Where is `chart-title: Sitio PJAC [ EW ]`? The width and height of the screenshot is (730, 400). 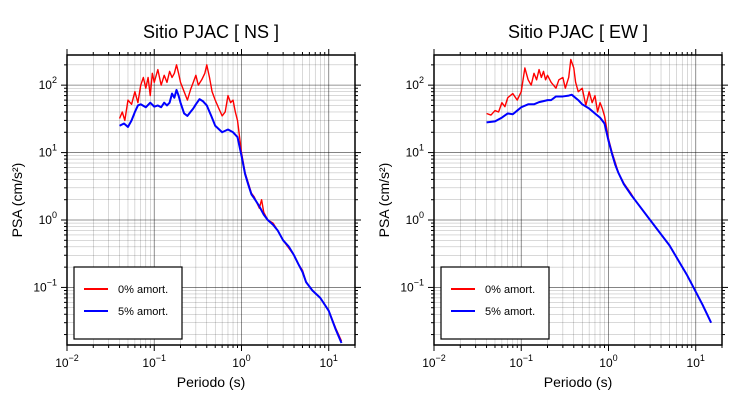 chart-title: Sitio PJAC [ EW ] is located at coordinates (578, 32).